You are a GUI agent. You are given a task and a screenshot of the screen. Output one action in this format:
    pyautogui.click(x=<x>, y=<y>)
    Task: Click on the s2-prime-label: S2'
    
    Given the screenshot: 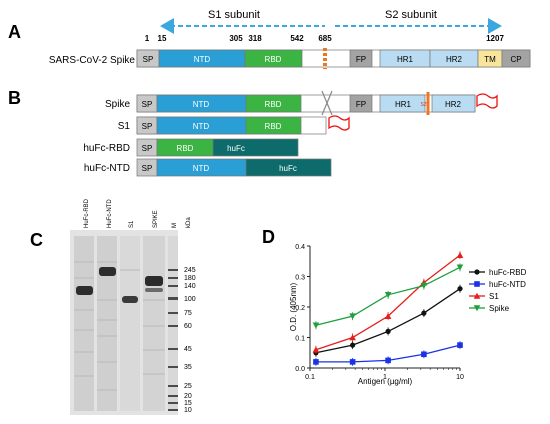 What is the action you would take?
    pyautogui.click(x=423, y=105)
    